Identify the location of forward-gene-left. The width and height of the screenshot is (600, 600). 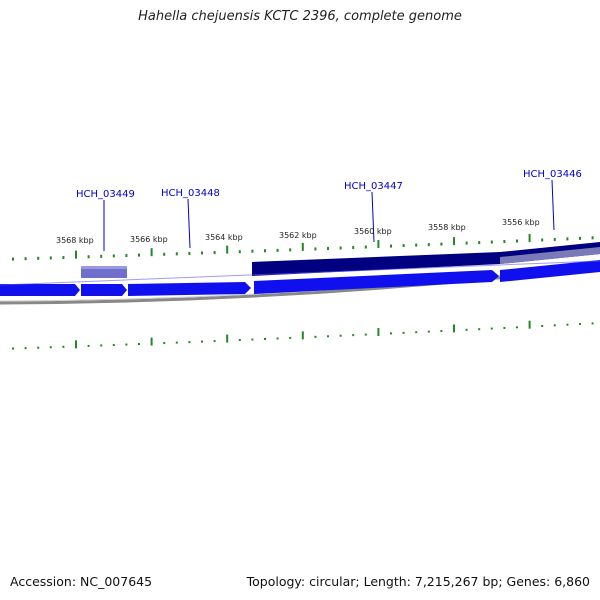
(40, 290).